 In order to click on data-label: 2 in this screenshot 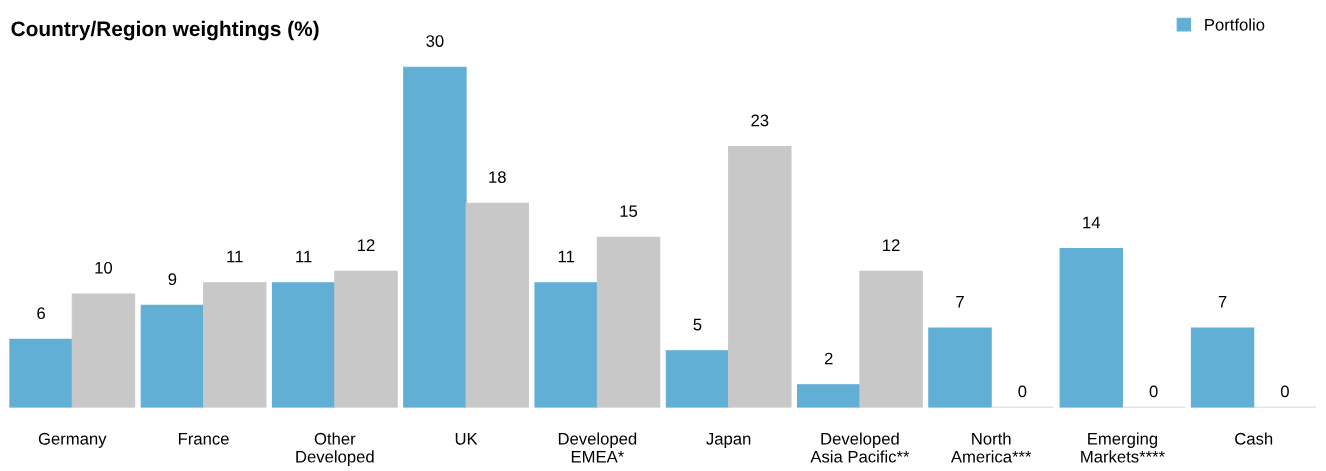, I will do `click(828, 358)`.